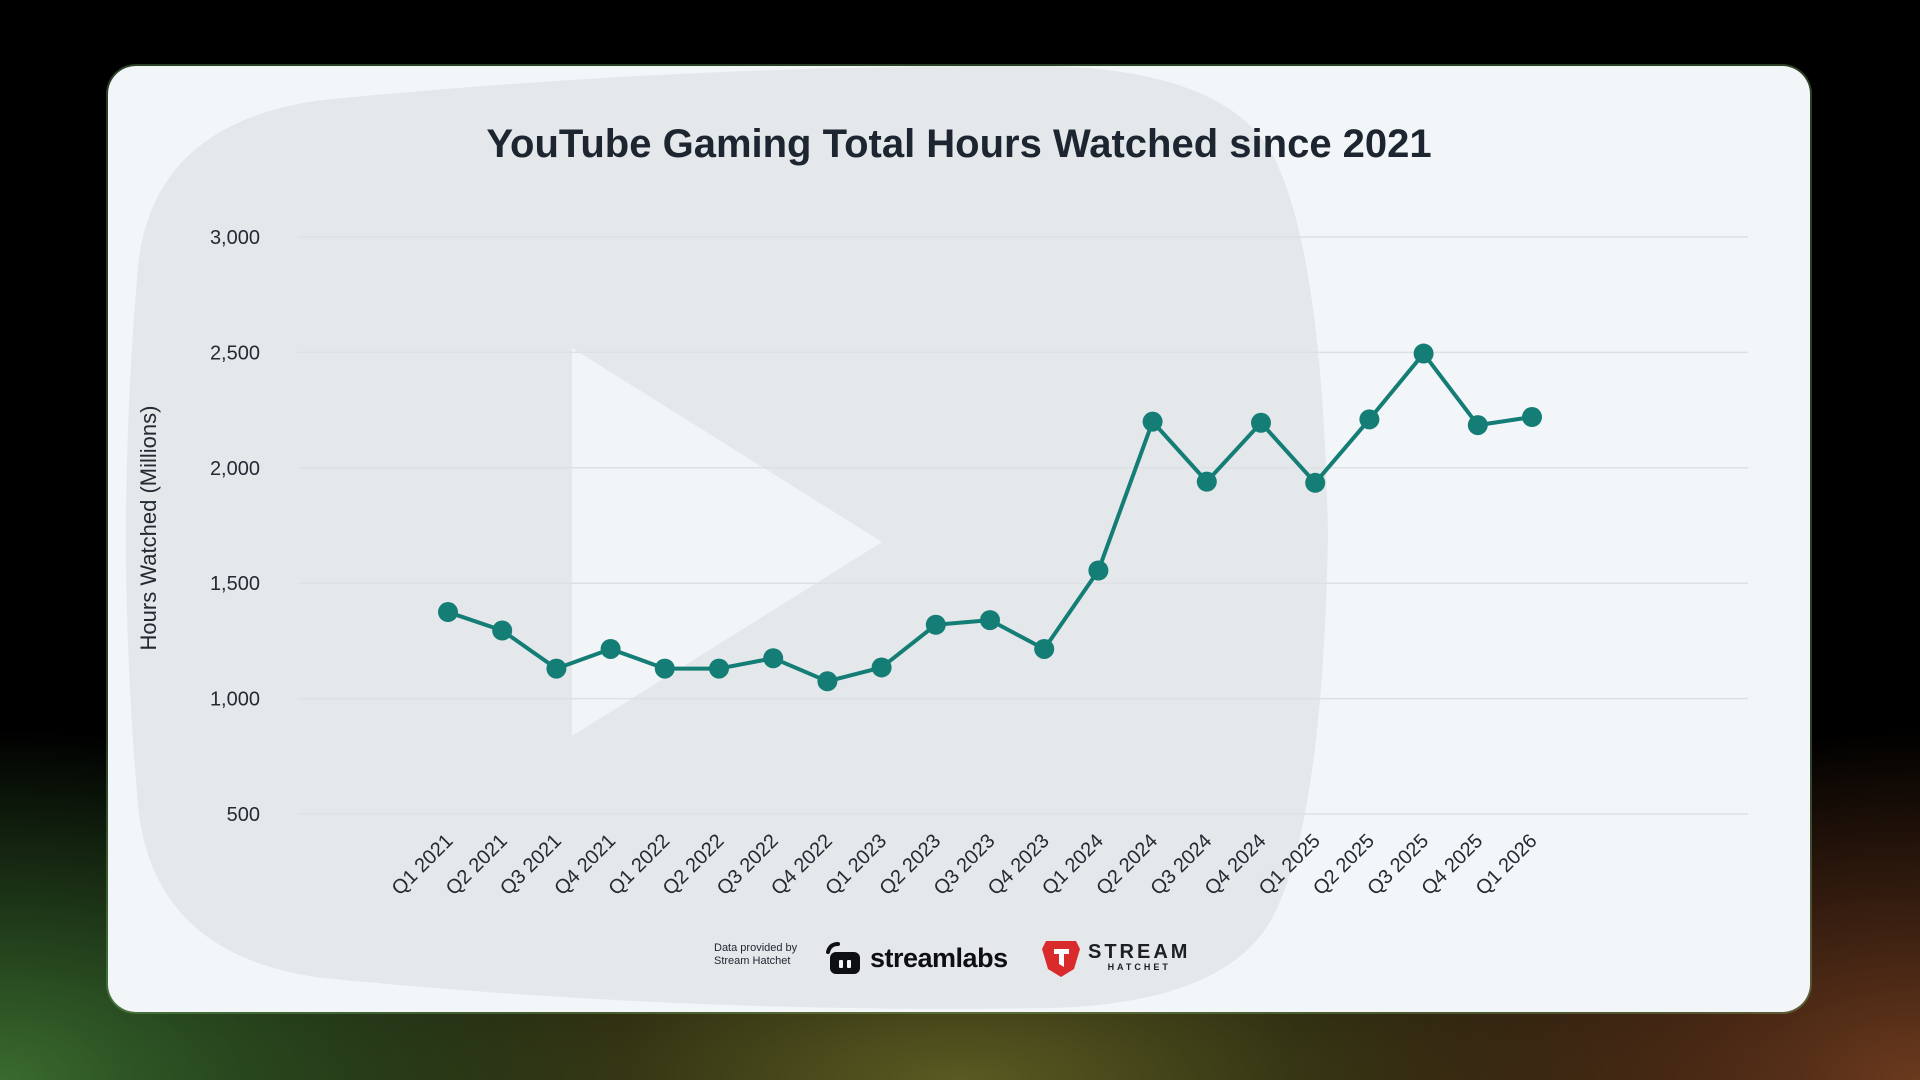 The image size is (1920, 1080). I want to click on stream-hatchet-wordmark: STREAM HATCHET, so click(1139, 957).